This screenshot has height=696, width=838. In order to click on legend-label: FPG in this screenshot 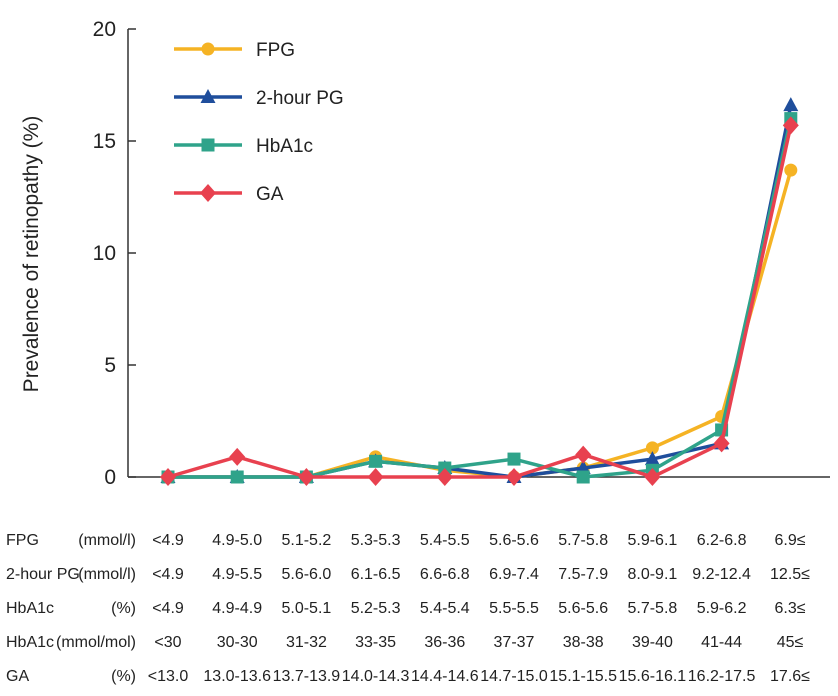, I will do `click(275, 50)`.